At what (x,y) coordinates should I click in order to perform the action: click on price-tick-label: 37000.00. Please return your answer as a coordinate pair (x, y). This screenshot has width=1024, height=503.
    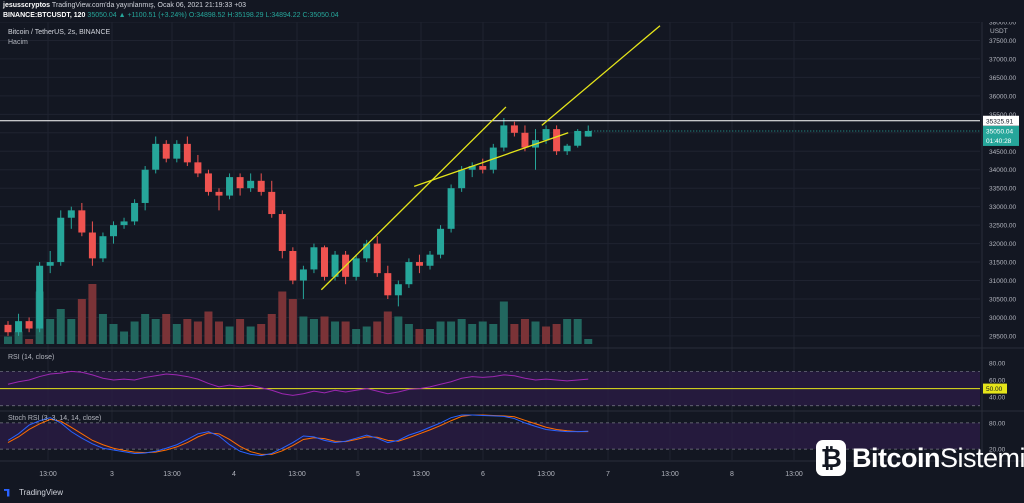
    Looking at the image, I should click on (1002, 59).